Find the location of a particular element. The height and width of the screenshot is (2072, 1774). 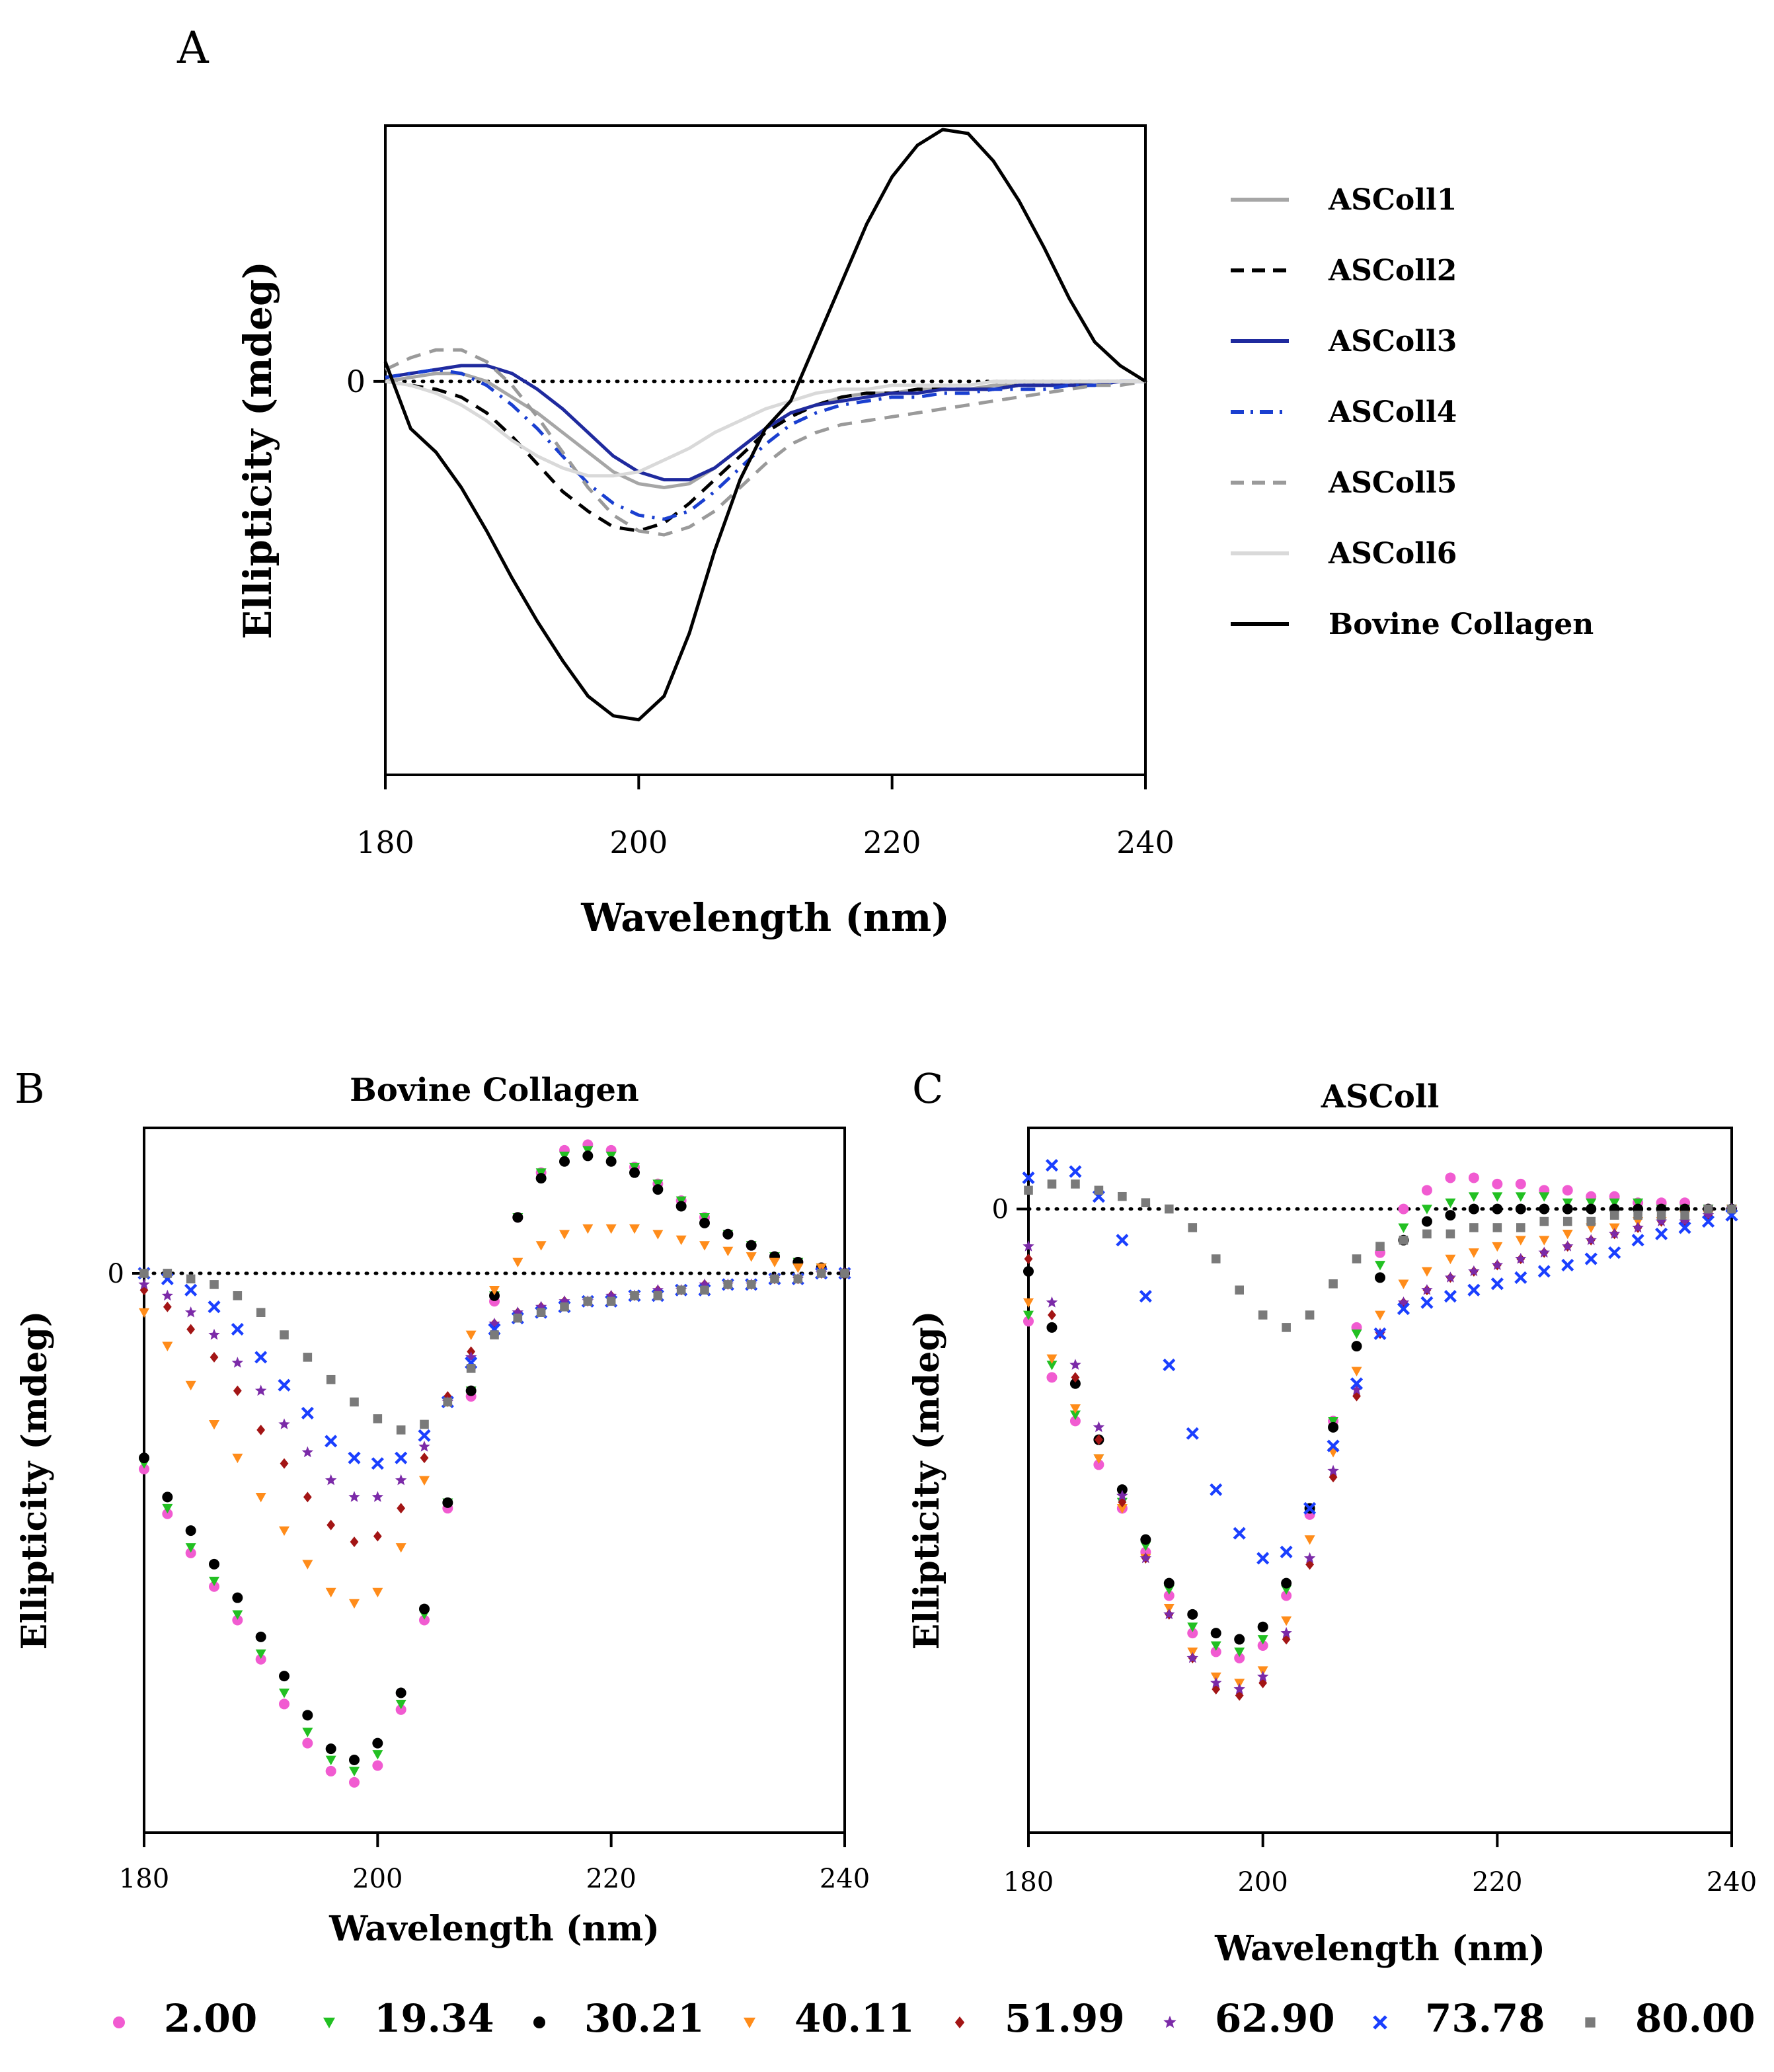

bottom-legend-label-0: 2.00 is located at coordinates (210, 2018).